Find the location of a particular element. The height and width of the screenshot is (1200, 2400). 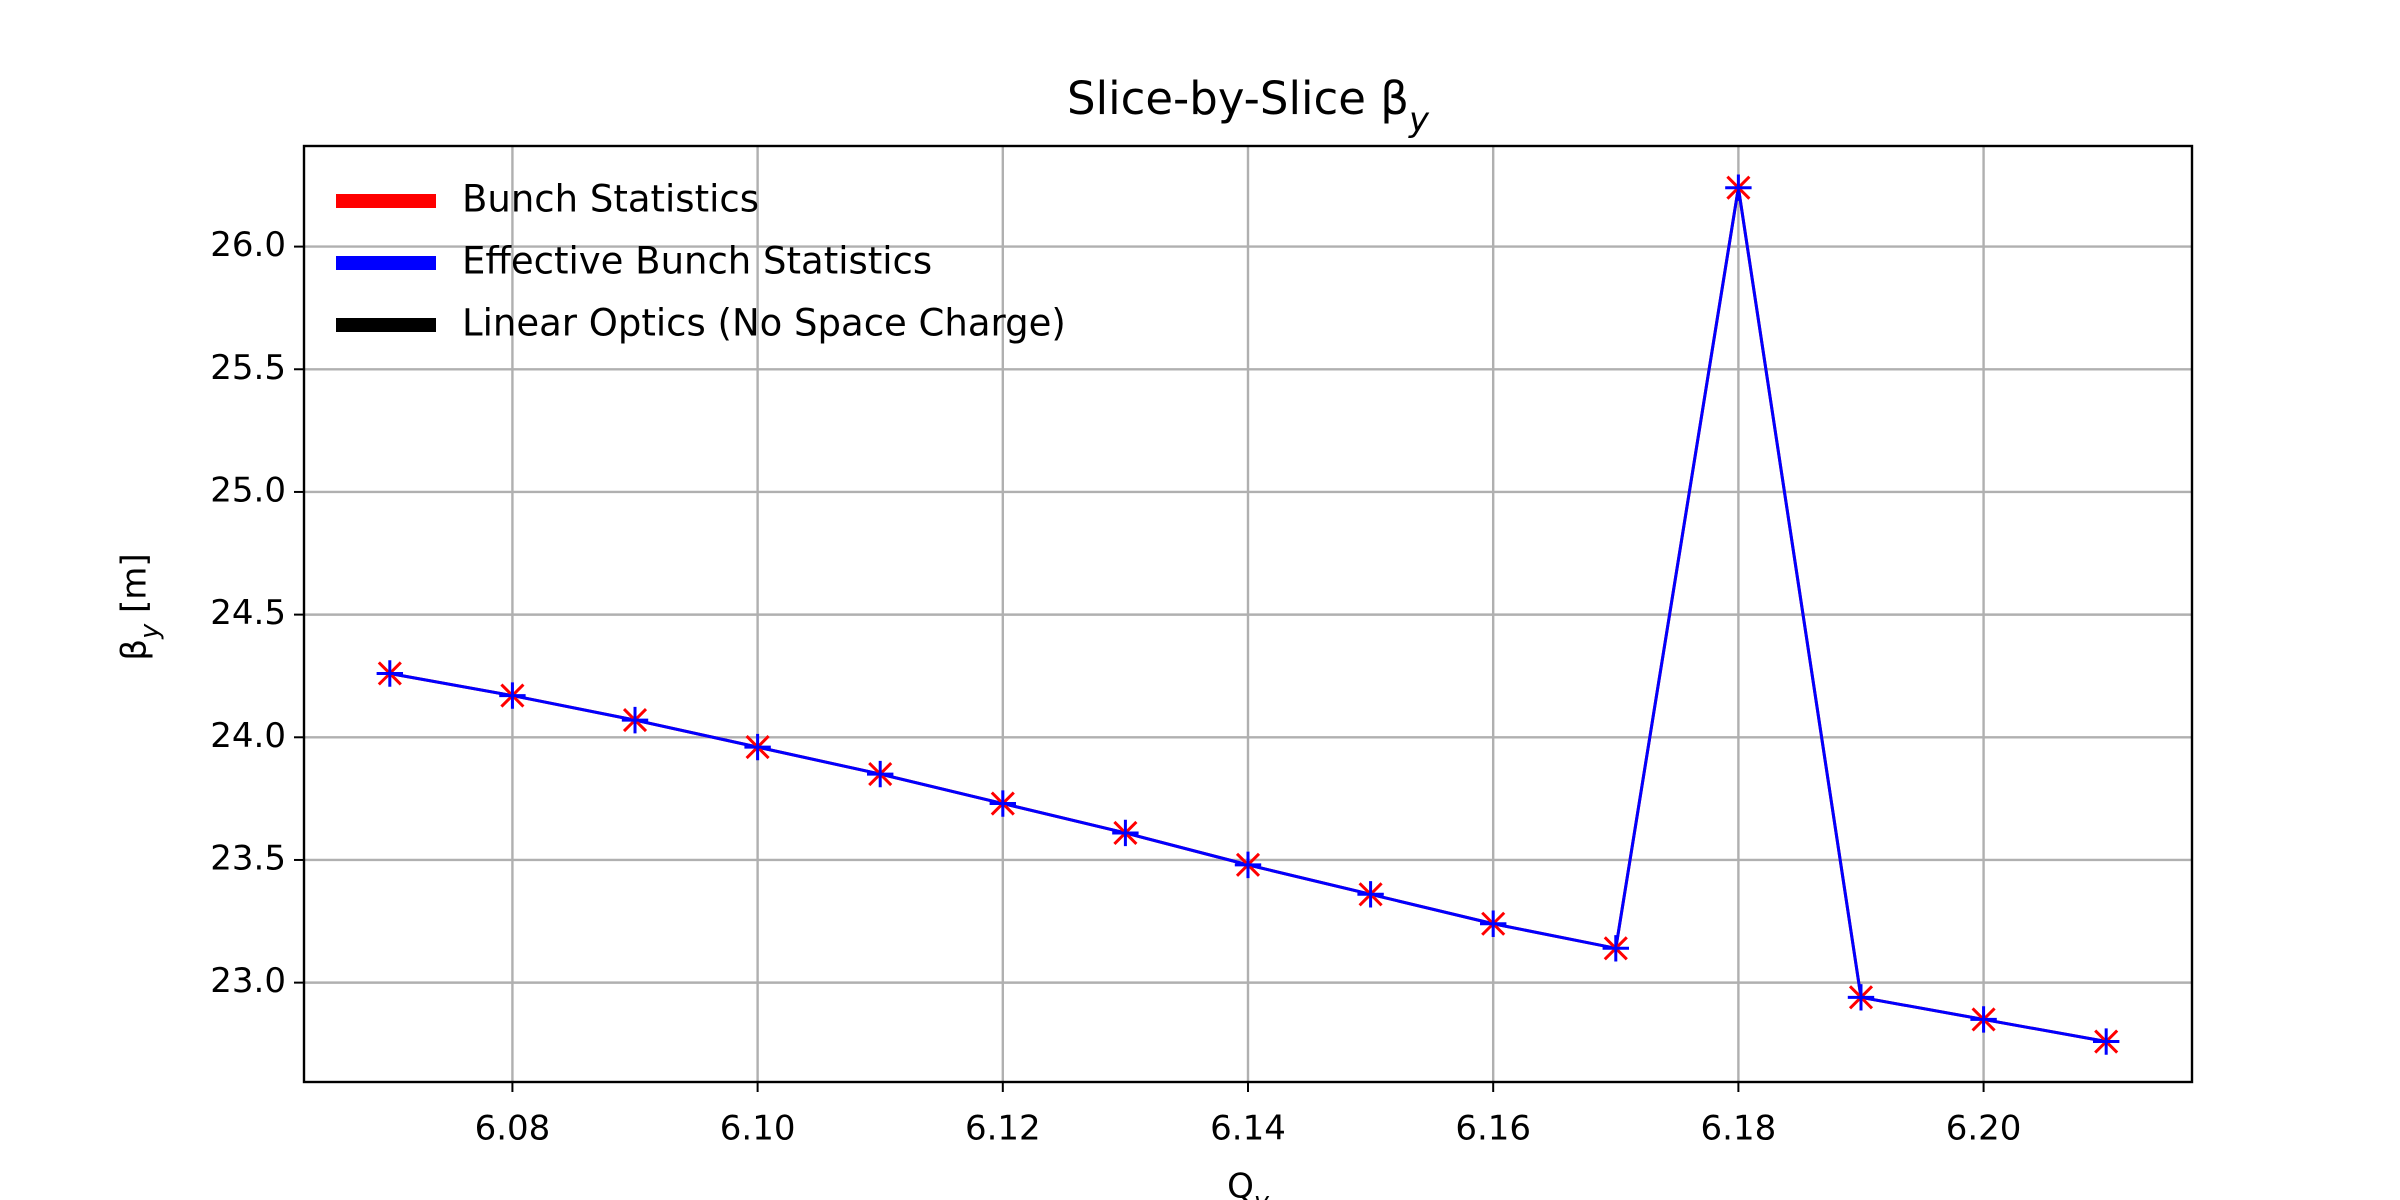

x-tick-label: 6.16 is located at coordinates (1493, 1129).